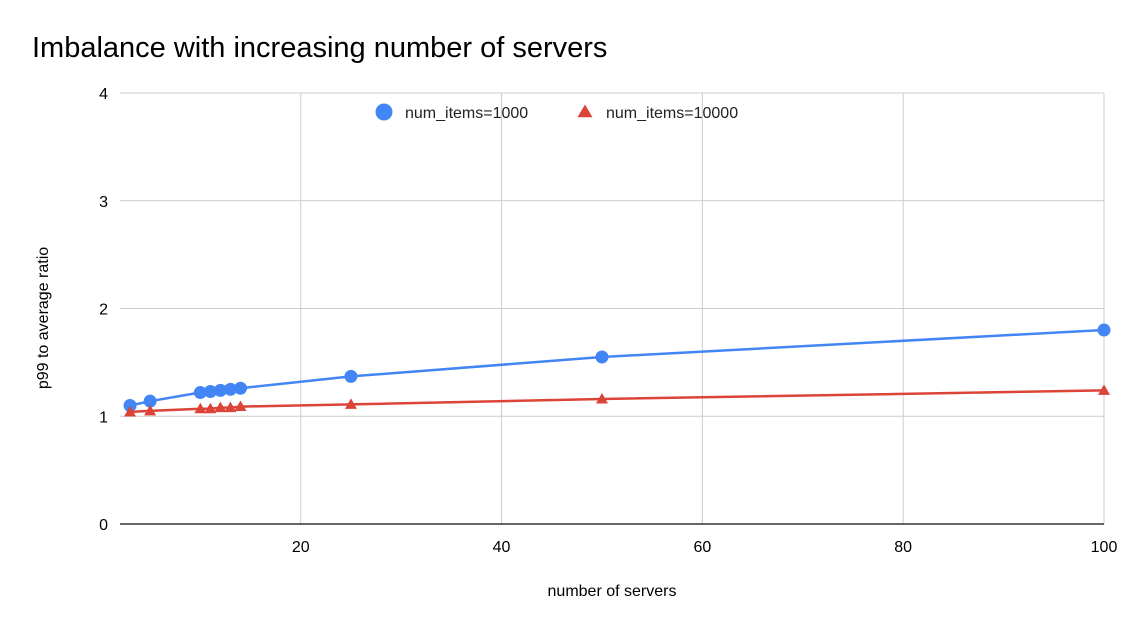 The image size is (1135, 631). Describe the element at coordinates (466, 113) in the screenshot. I see `legend-label: num_items=1000` at that location.